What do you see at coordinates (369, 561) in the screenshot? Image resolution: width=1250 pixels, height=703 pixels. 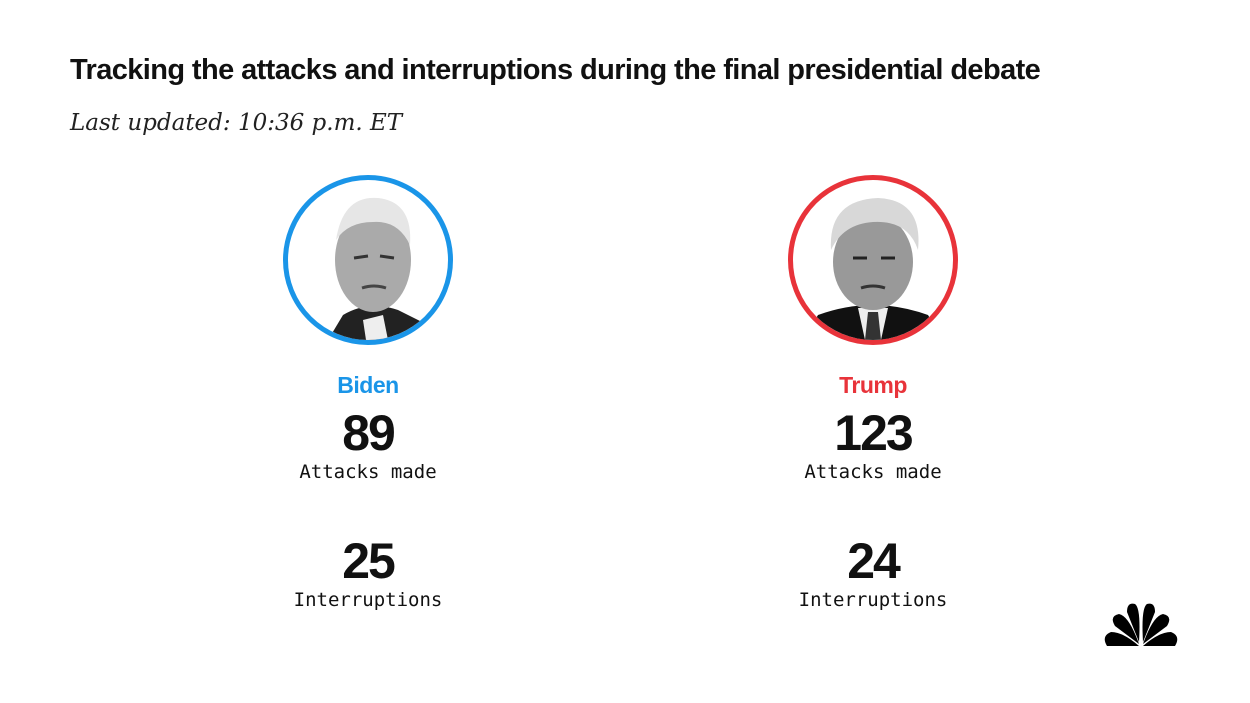 I see `interruptions-count: 25` at bounding box center [369, 561].